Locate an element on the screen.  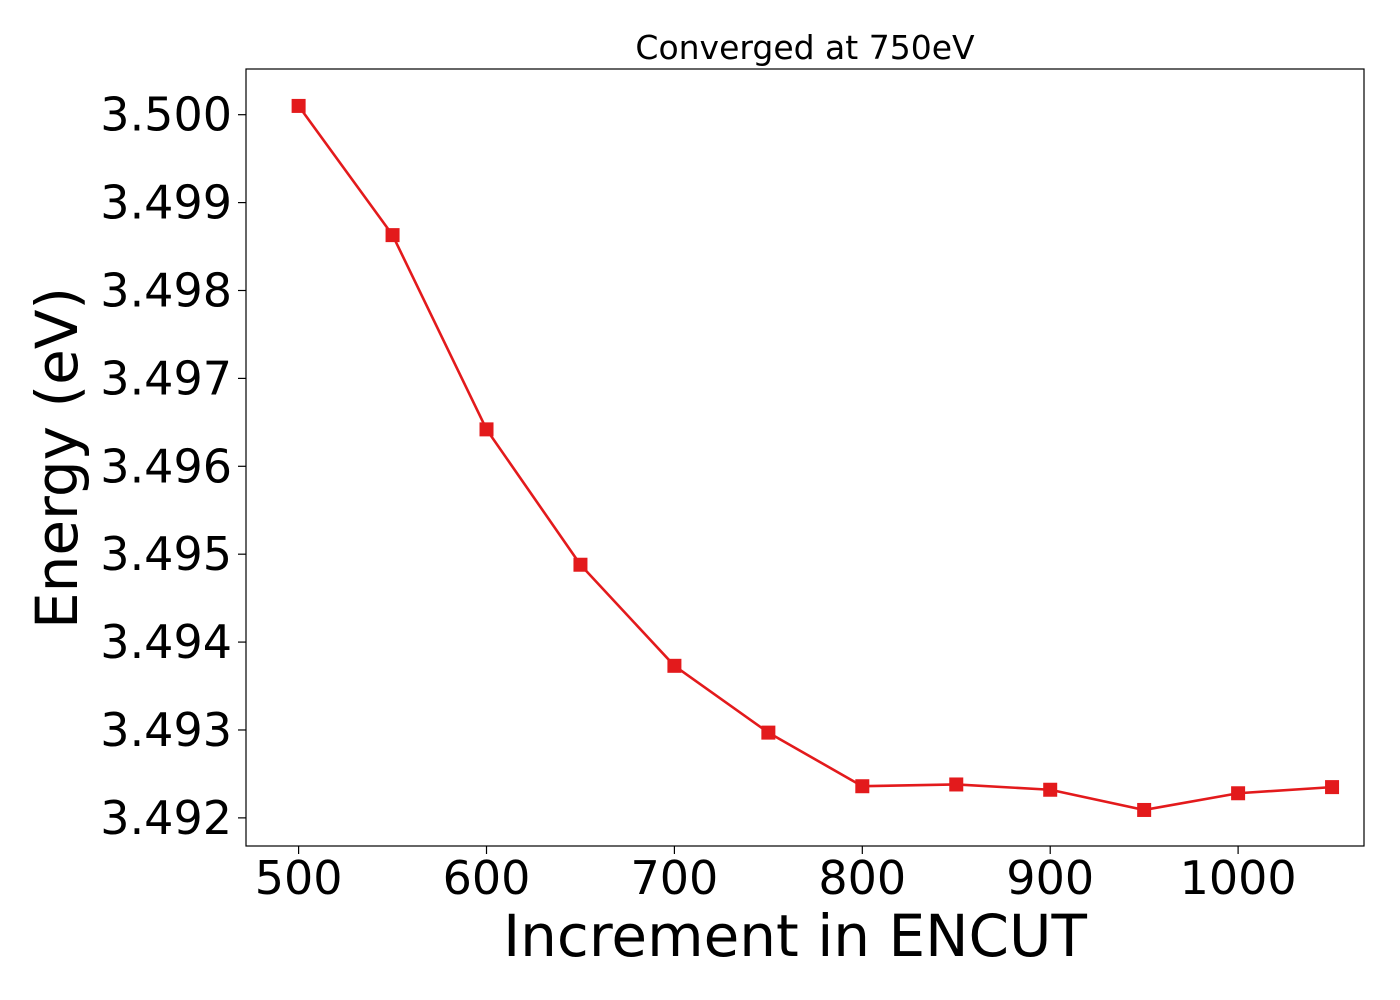
x-tick-label: 700 is located at coordinates (675, 878).